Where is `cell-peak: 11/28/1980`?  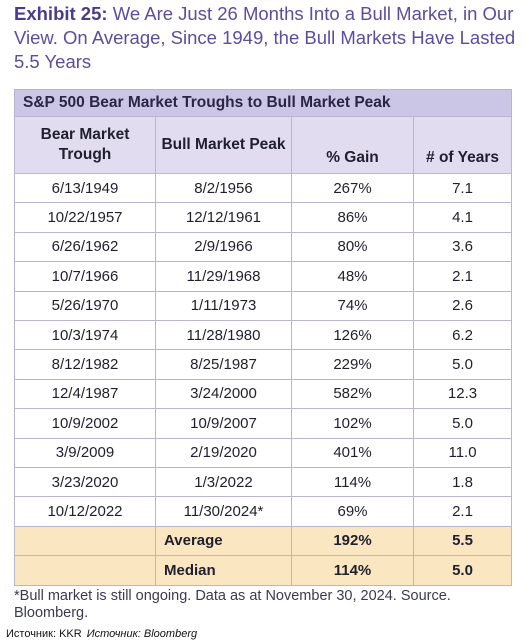
cell-peak: 11/28/1980 is located at coordinates (223, 335).